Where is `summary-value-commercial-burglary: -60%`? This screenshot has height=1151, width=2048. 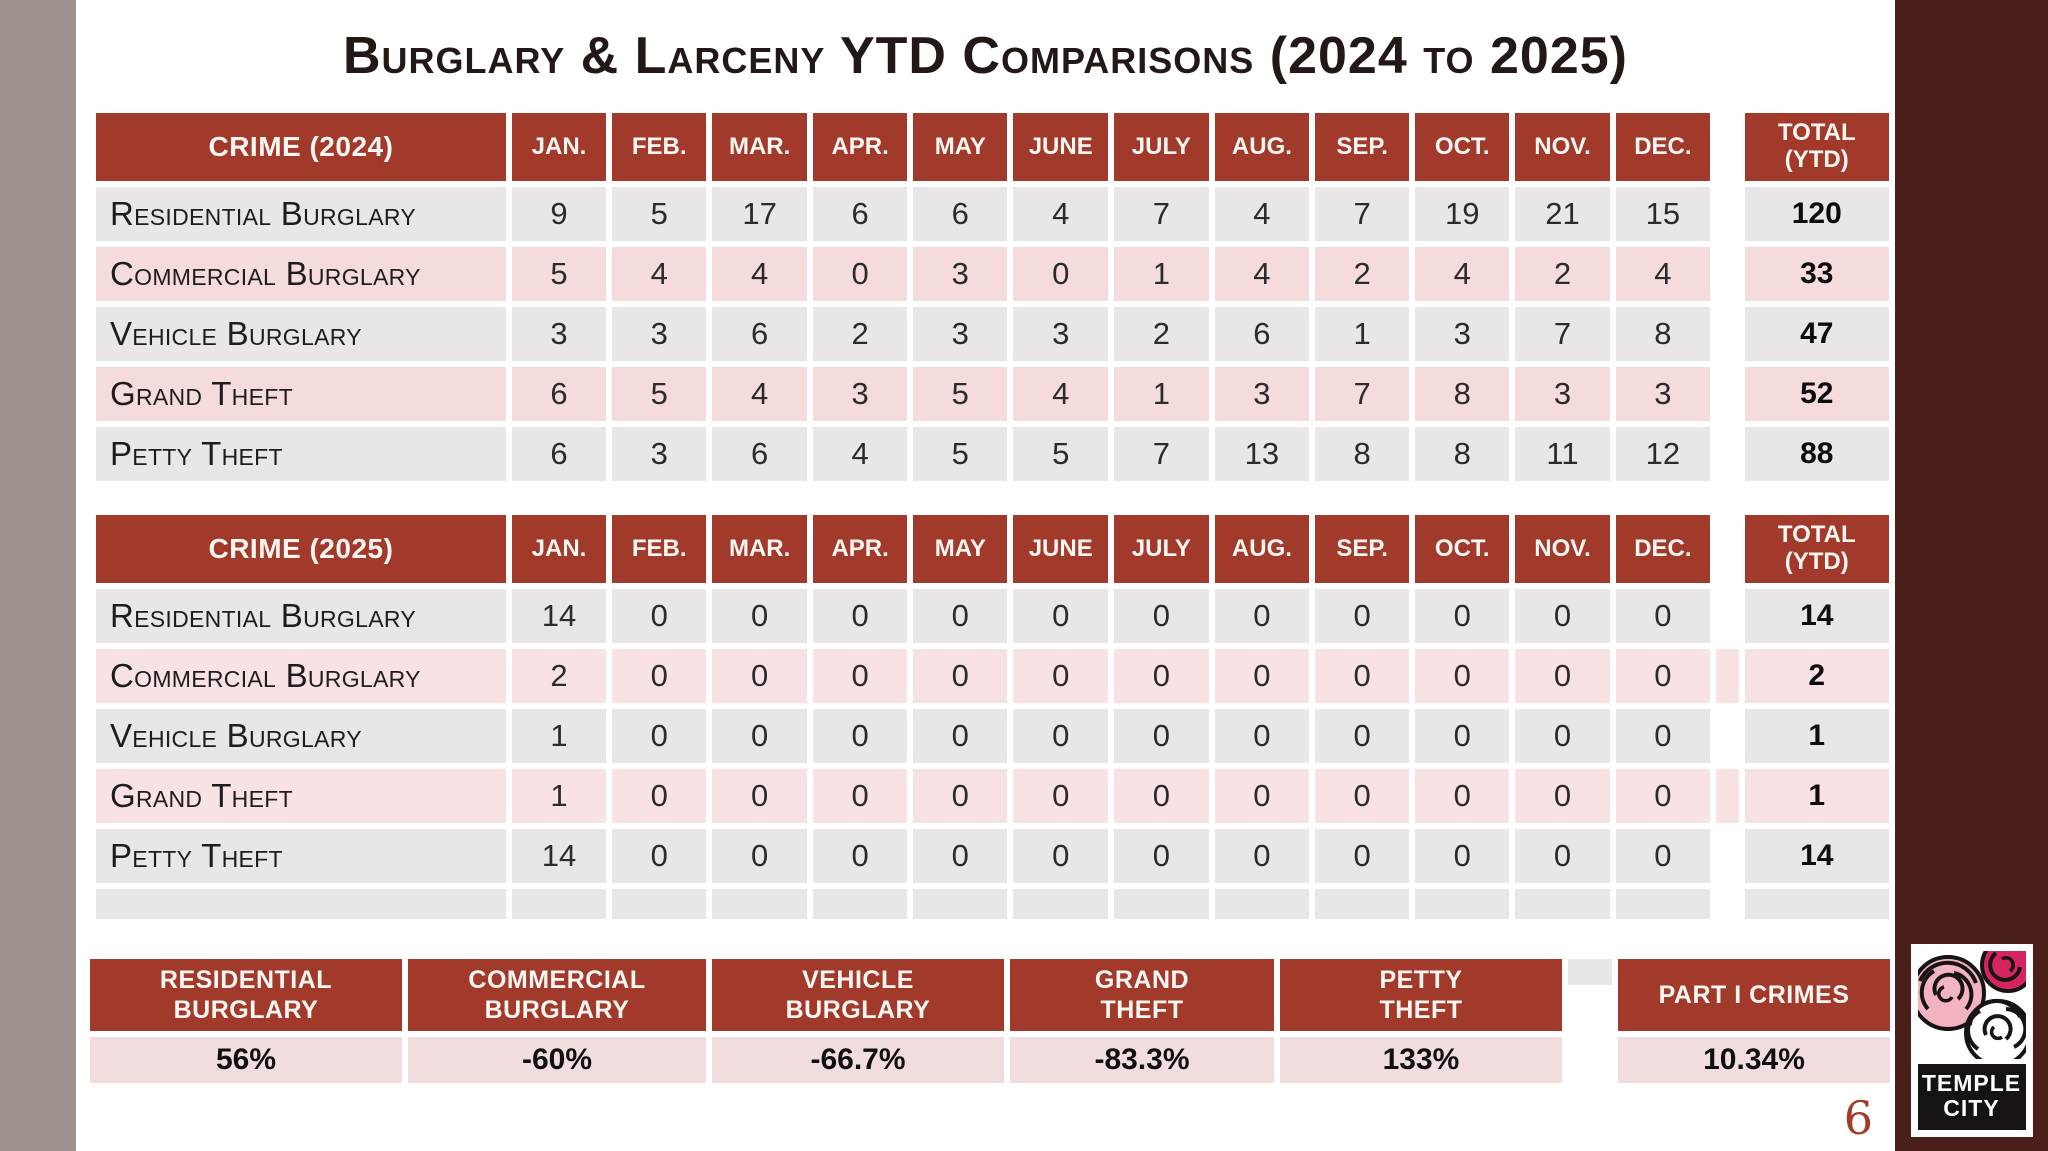
summary-value-commercial-burglary: -60% is located at coordinates (557, 1060).